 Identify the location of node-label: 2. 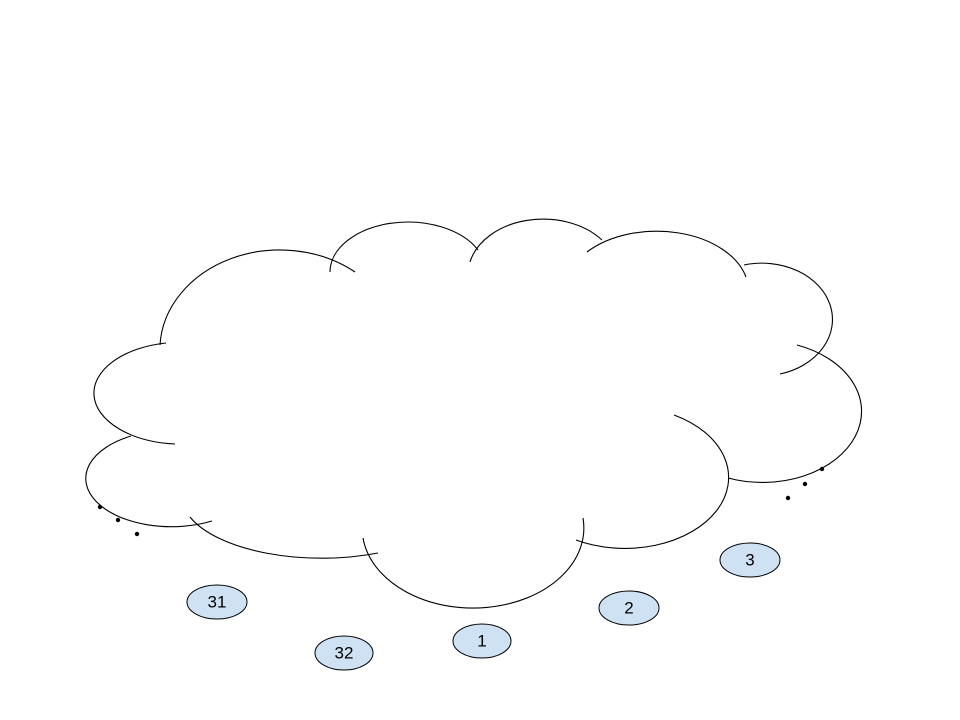
(628, 608).